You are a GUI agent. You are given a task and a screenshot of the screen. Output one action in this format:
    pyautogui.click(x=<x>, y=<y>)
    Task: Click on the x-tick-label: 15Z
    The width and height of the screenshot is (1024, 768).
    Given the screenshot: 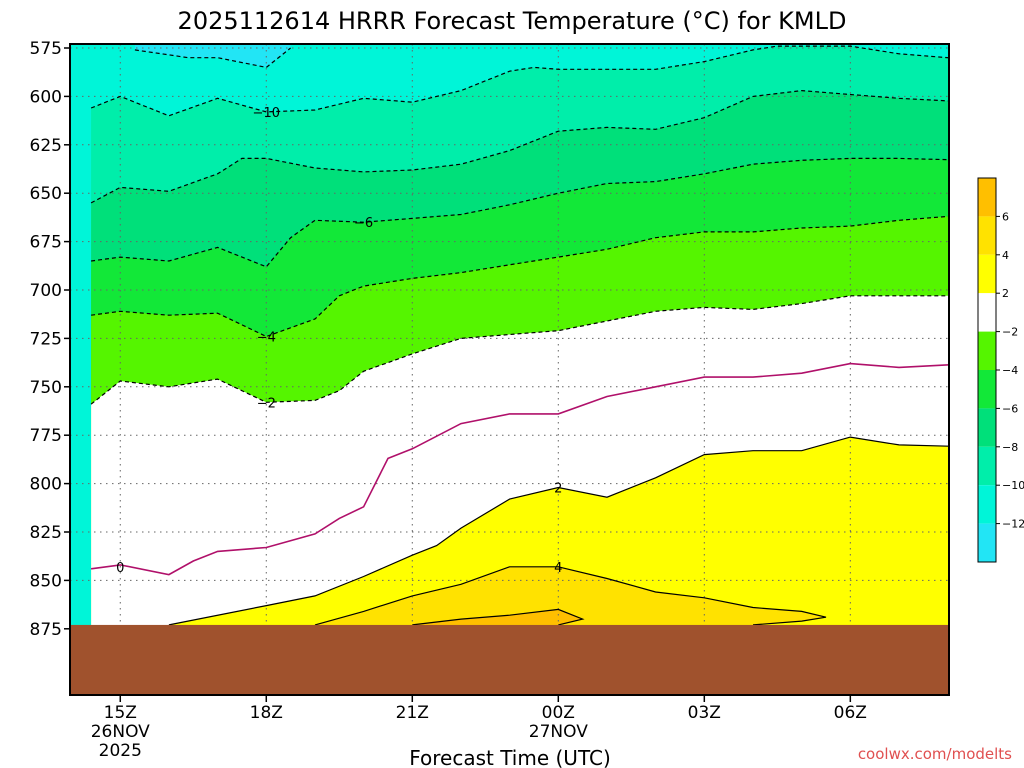 What is the action you would take?
    pyautogui.click(x=120, y=713)
    